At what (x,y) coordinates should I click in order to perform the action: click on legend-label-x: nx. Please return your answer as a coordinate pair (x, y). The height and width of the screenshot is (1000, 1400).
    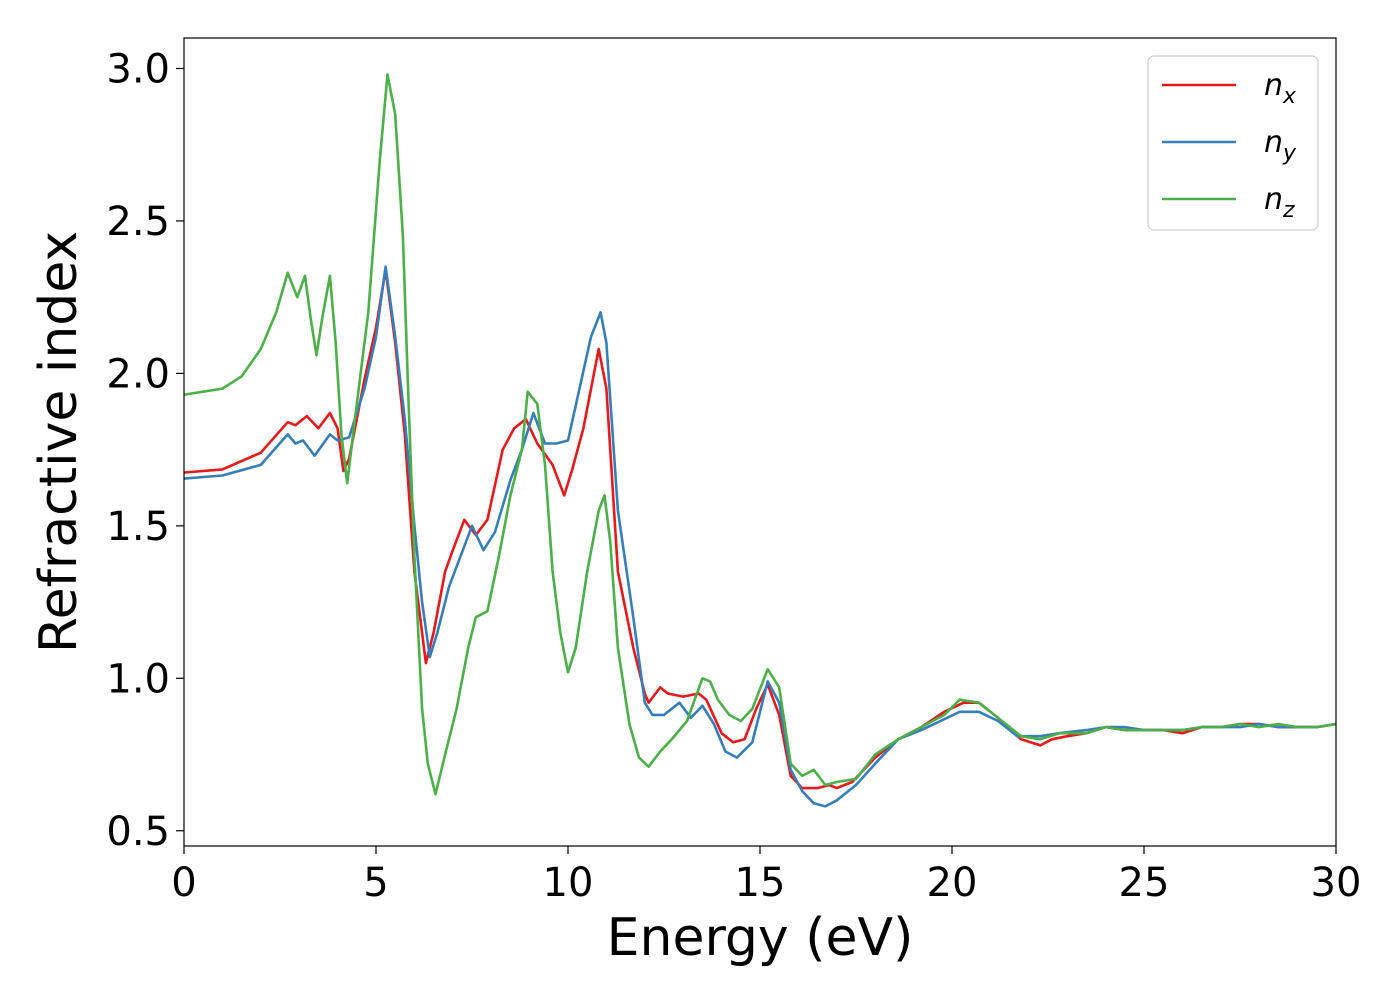
    Looking at the image, I should click on (1280, 88).